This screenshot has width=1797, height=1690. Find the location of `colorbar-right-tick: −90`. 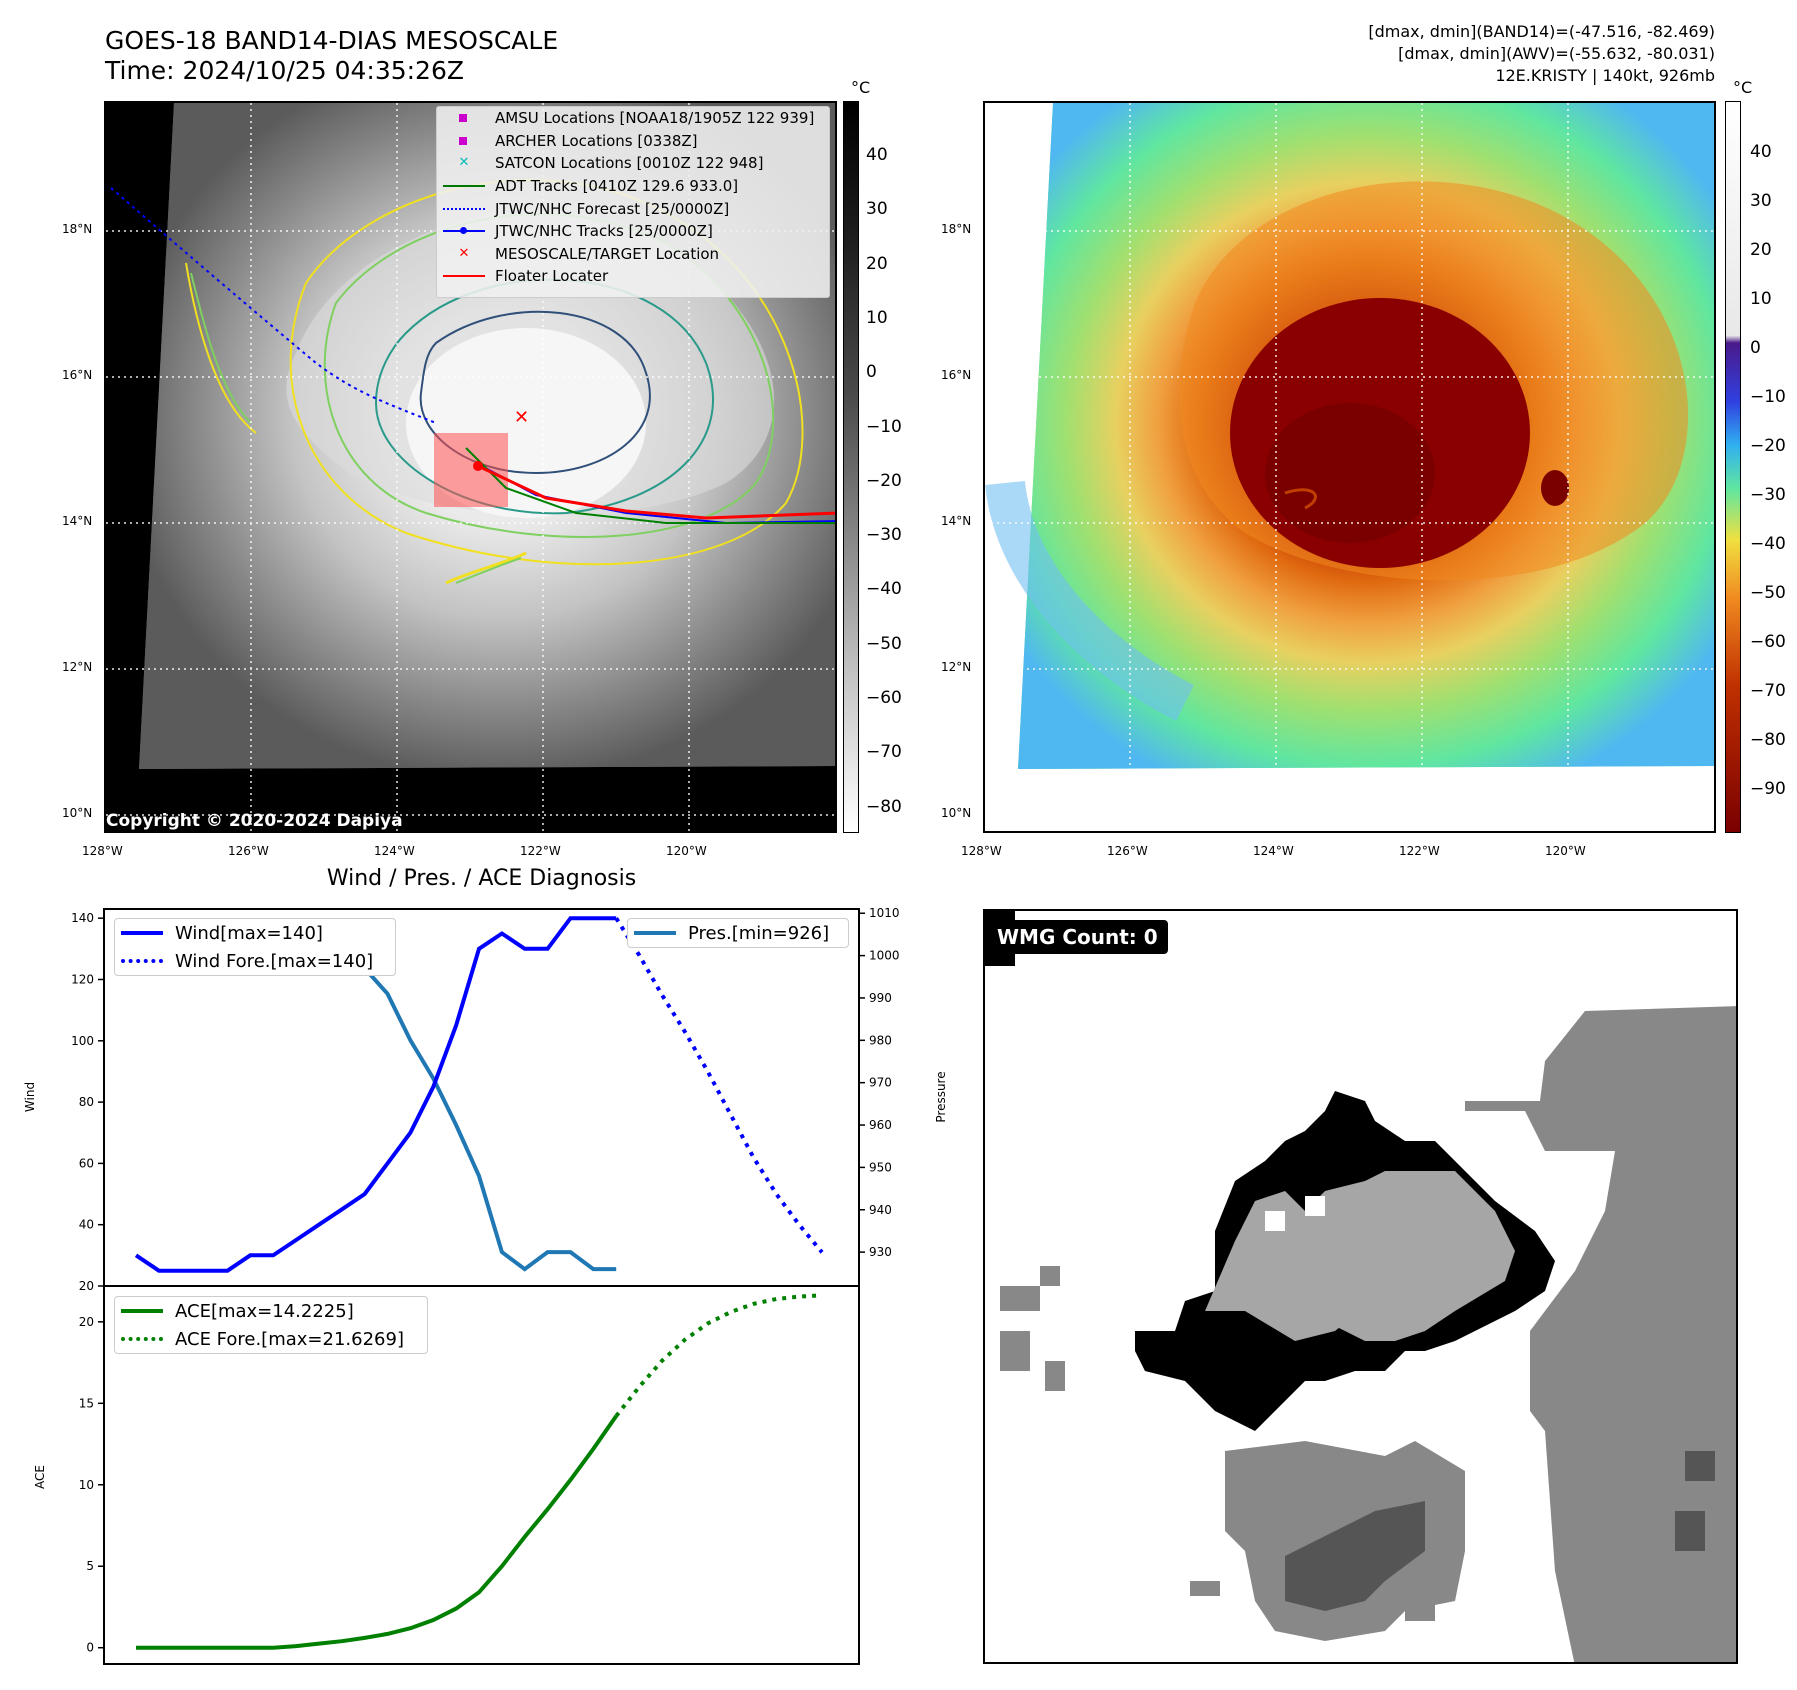

colorbar-right-tick: −90 is located at coordinates (1768, 789).